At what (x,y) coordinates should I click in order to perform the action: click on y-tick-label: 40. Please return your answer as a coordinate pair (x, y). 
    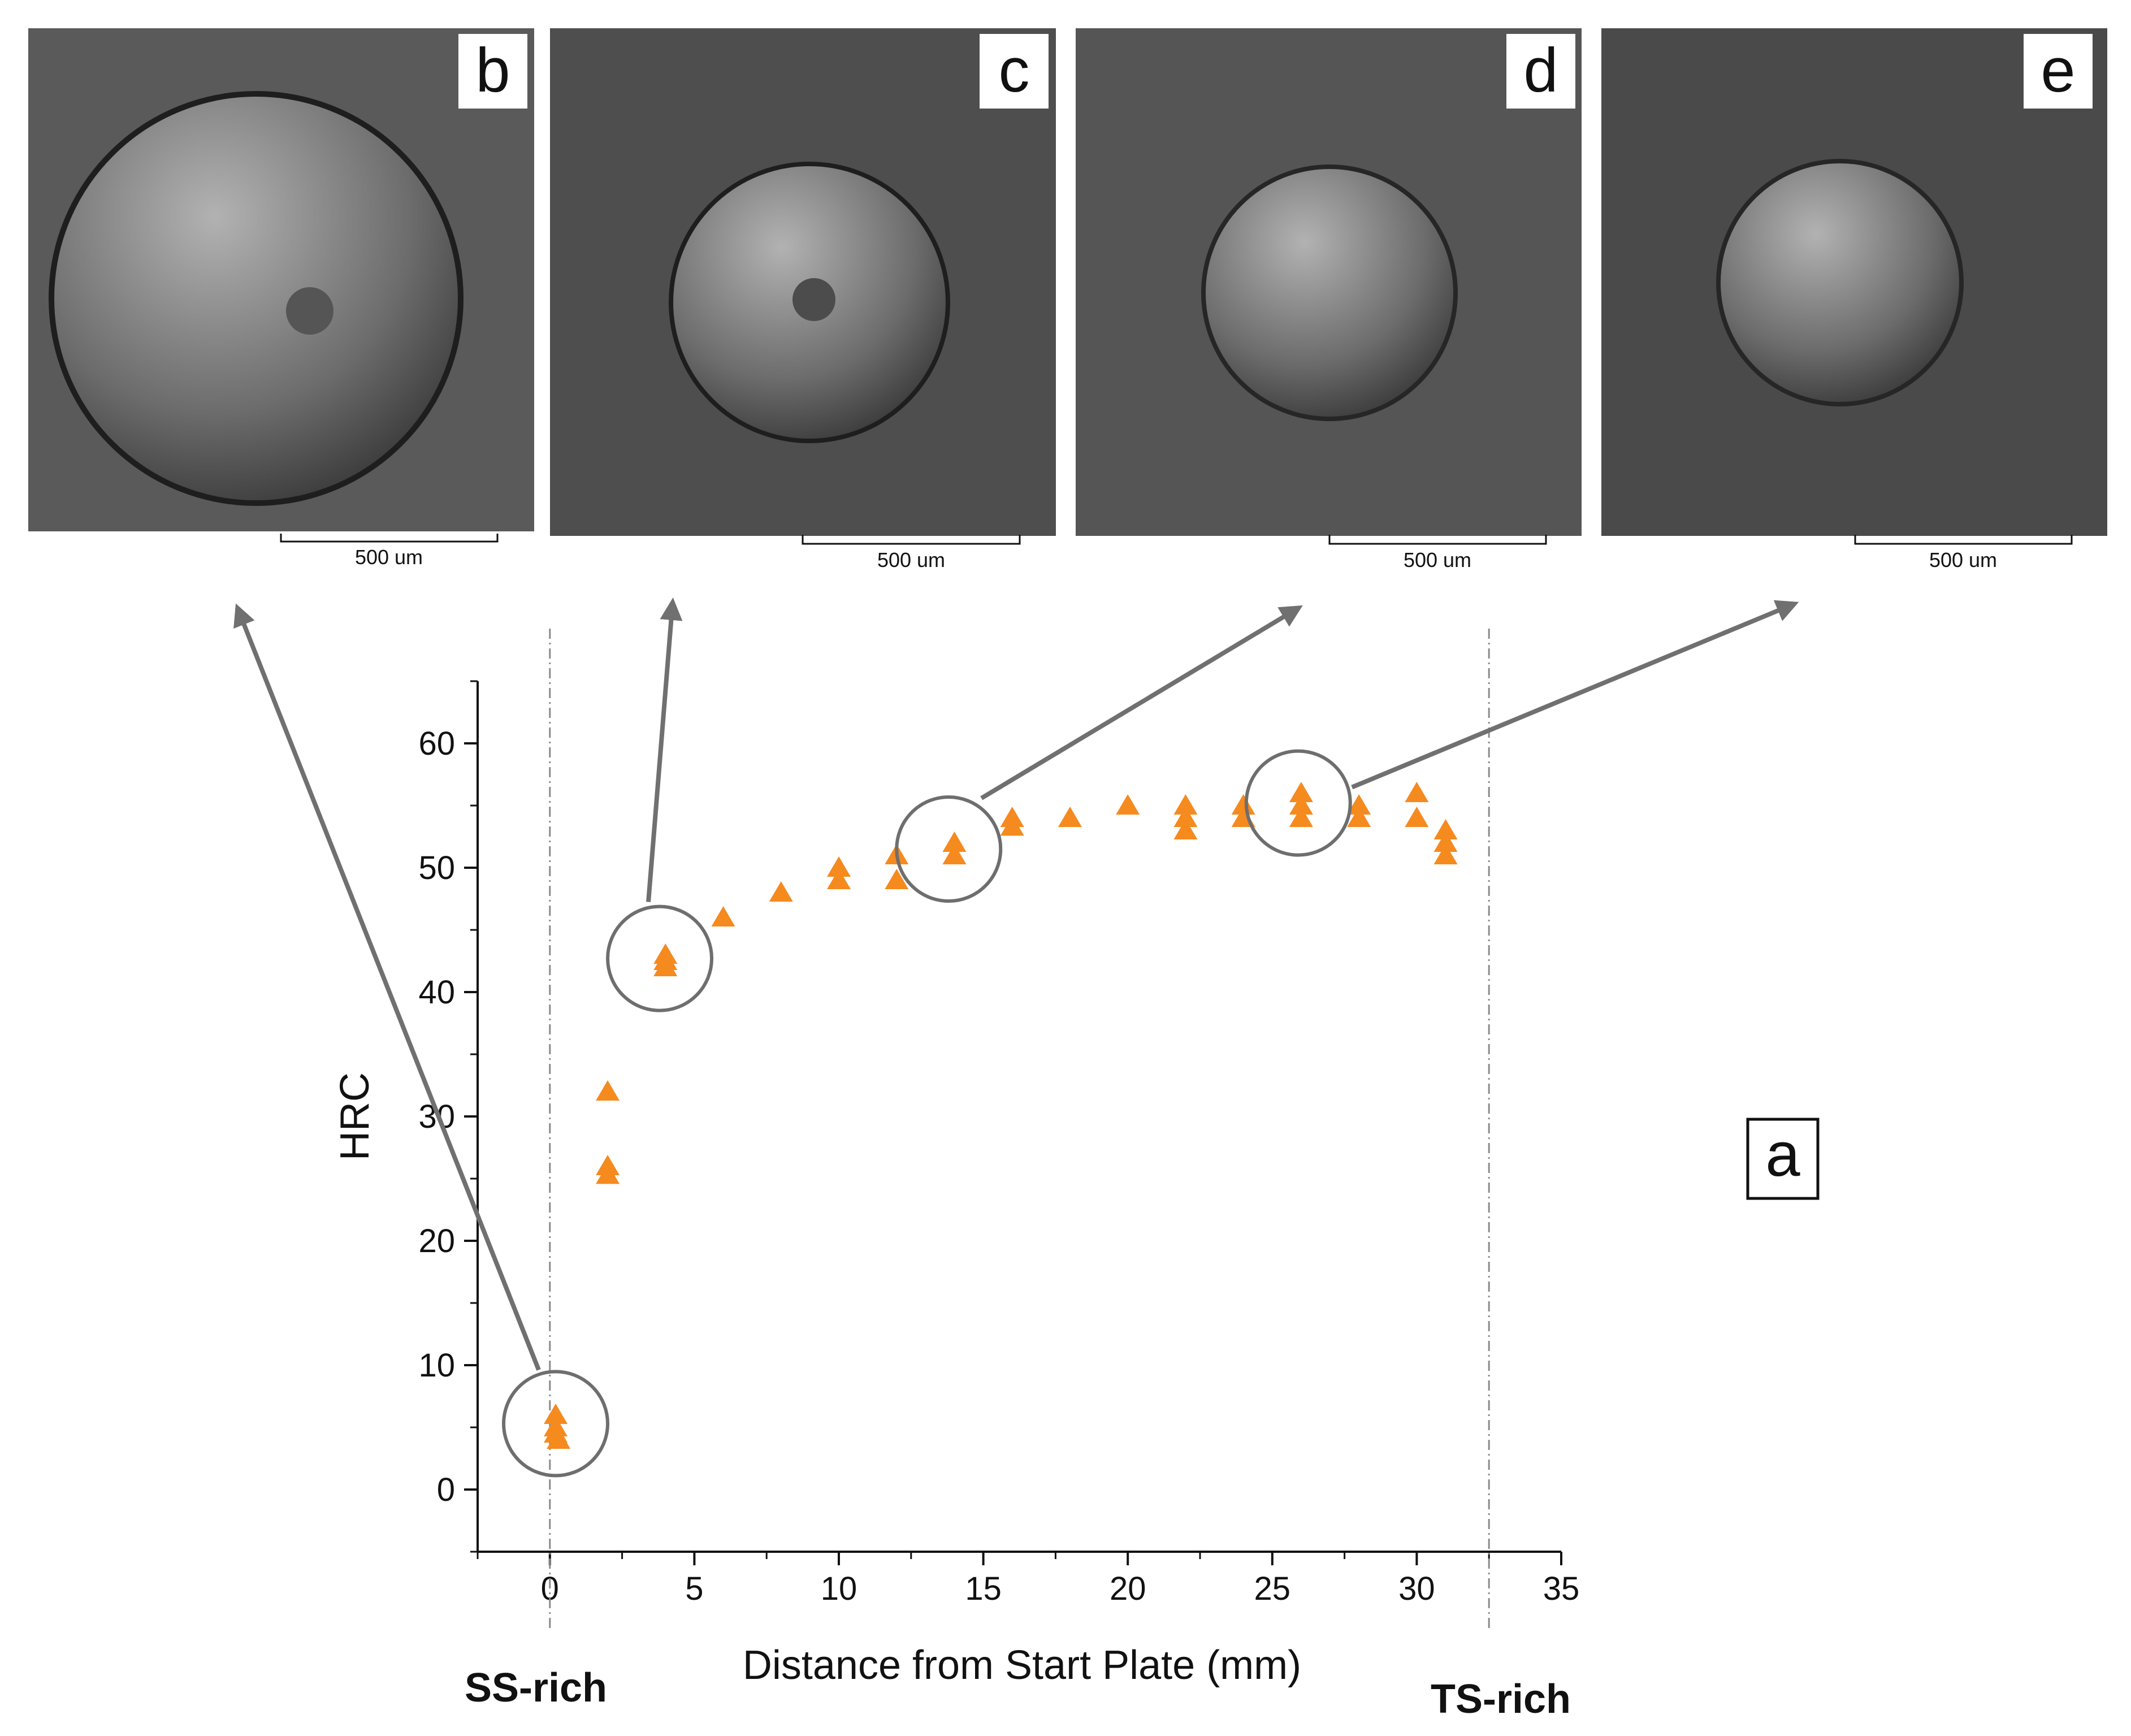
    Looking at the image, I should click on (436, 992).